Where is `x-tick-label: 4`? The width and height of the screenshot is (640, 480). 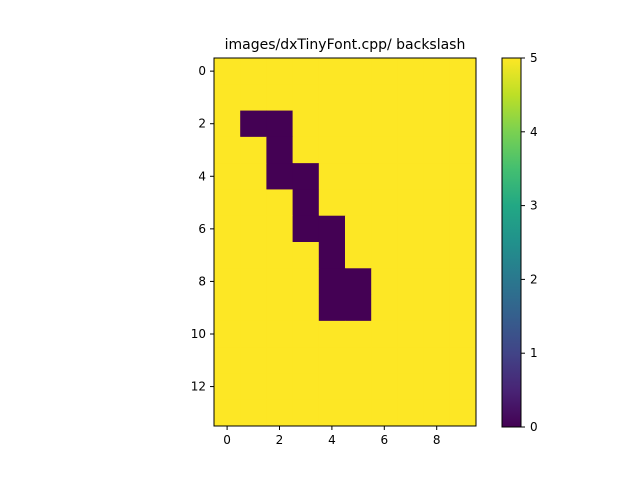 x-tick-label: 4 is located at coordinates (332, 440).